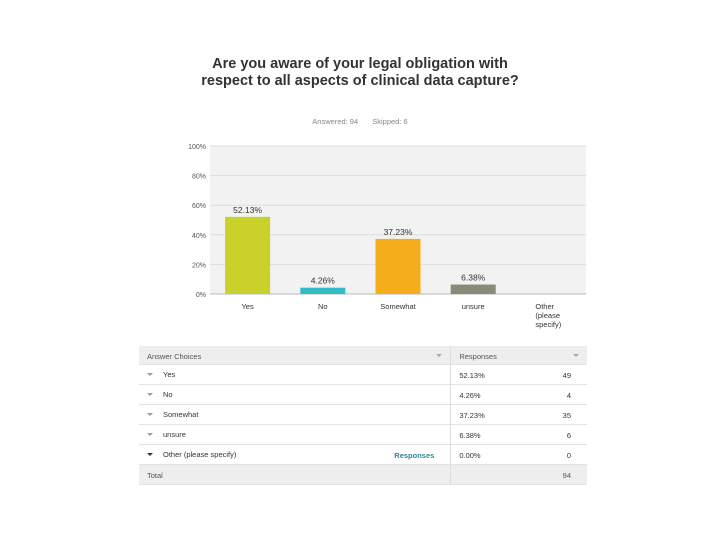  Describe the element at coordinates (518, 355) in the screenshot. I see `header-responses: Responses` at that location.